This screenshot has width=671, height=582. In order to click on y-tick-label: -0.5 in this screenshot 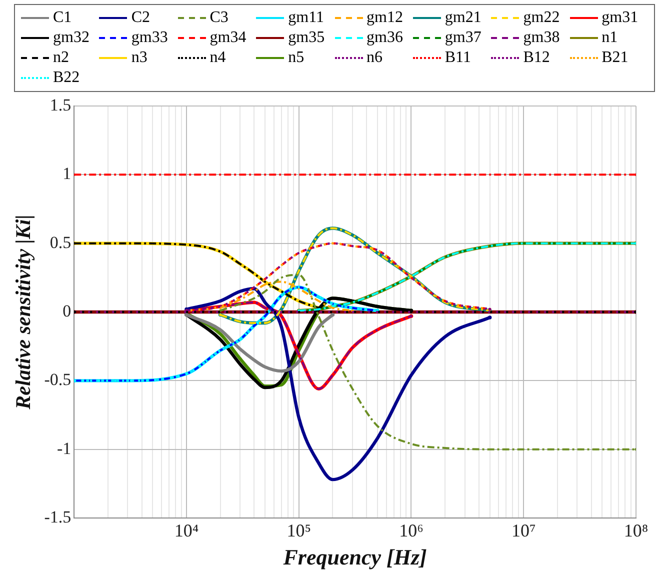, I will do `click(58, 380)`.